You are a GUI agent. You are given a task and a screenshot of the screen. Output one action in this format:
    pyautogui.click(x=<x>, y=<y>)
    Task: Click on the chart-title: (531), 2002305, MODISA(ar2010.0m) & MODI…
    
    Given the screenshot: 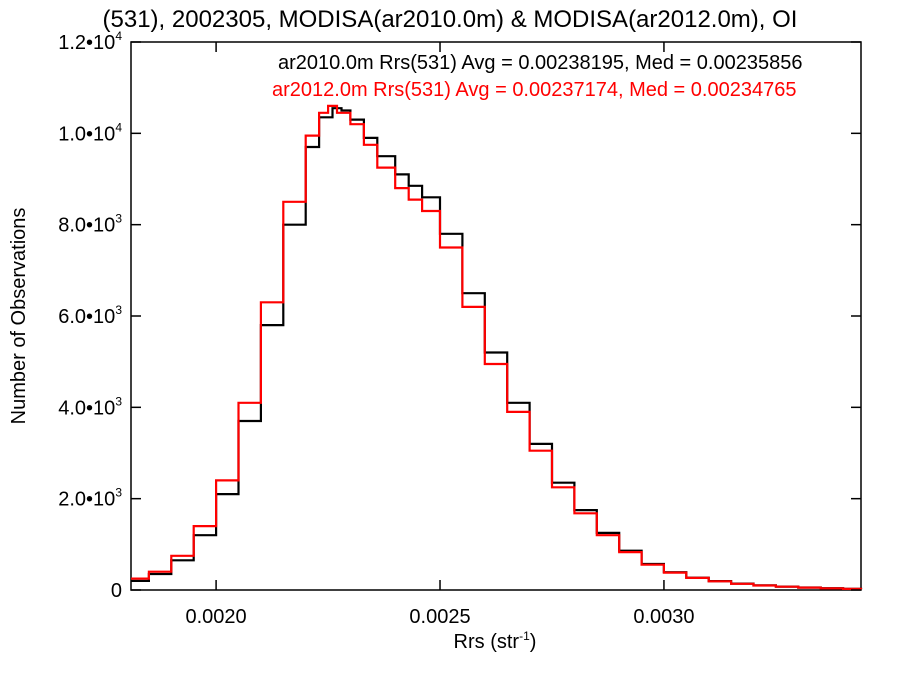 What is the action you would take?
    pyautogui.click(x=450, y=19)
    